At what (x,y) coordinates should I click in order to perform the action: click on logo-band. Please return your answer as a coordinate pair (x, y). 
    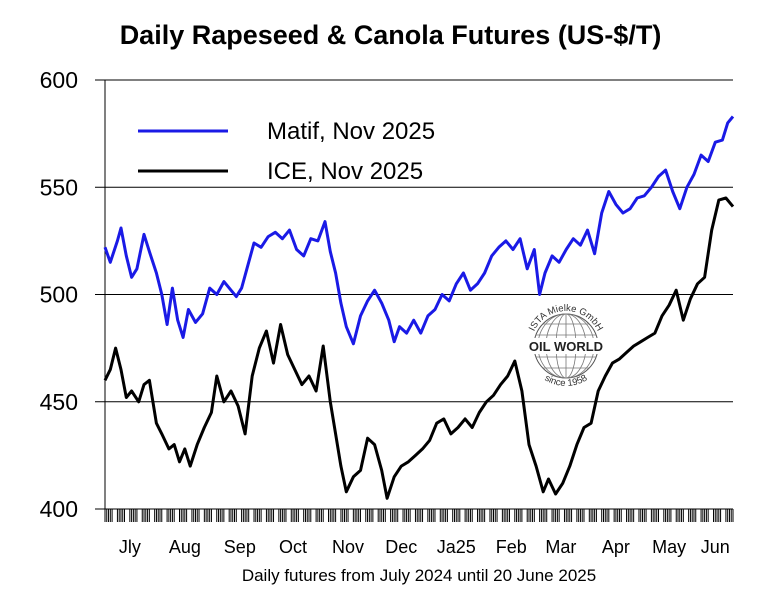
    Looking at the image, I should click on (566, 346).